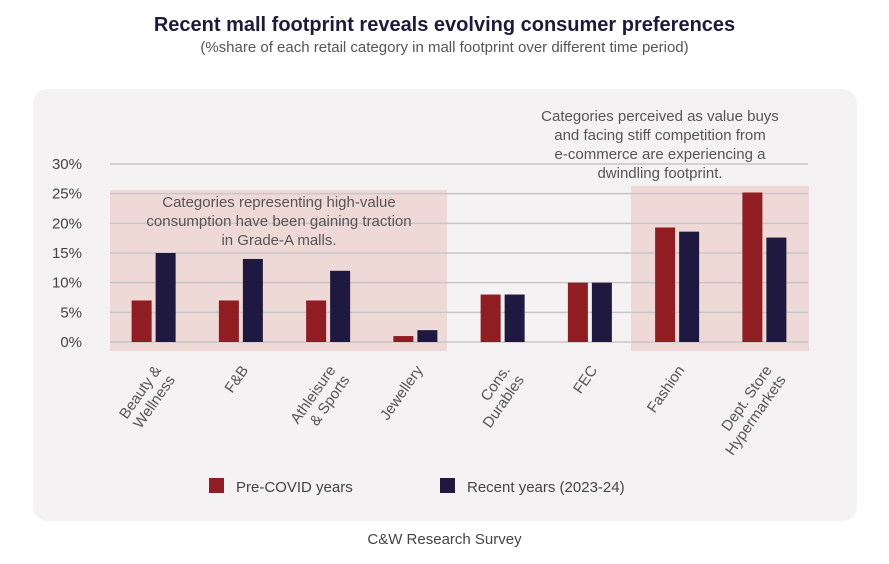 Image resolution: width=889 pixels, height=564 pixels. I want to click on chart-source: C&W Research Survey, so click(444, 539).